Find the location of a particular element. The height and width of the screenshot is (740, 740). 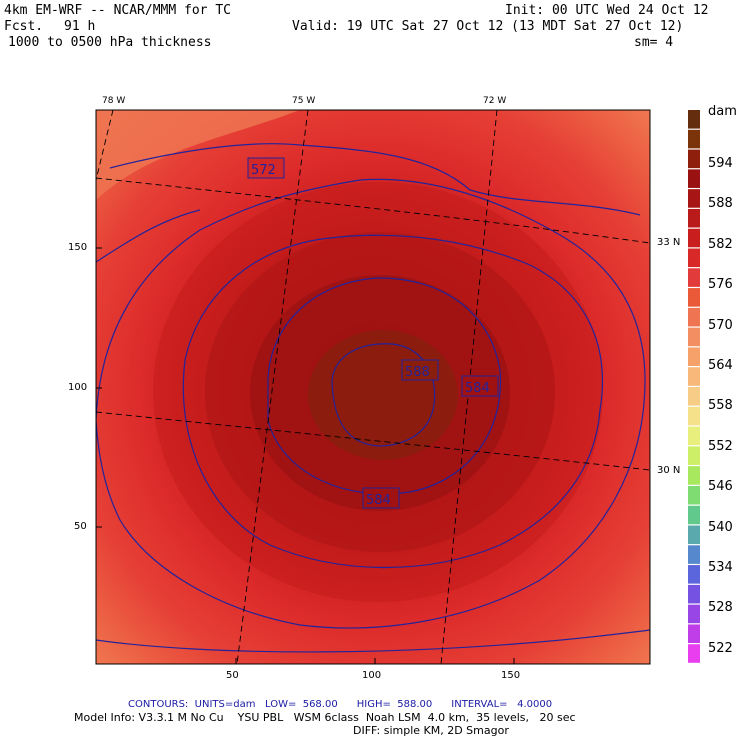

colorbar-level-label: 570 is located at coordinates (720, 325).